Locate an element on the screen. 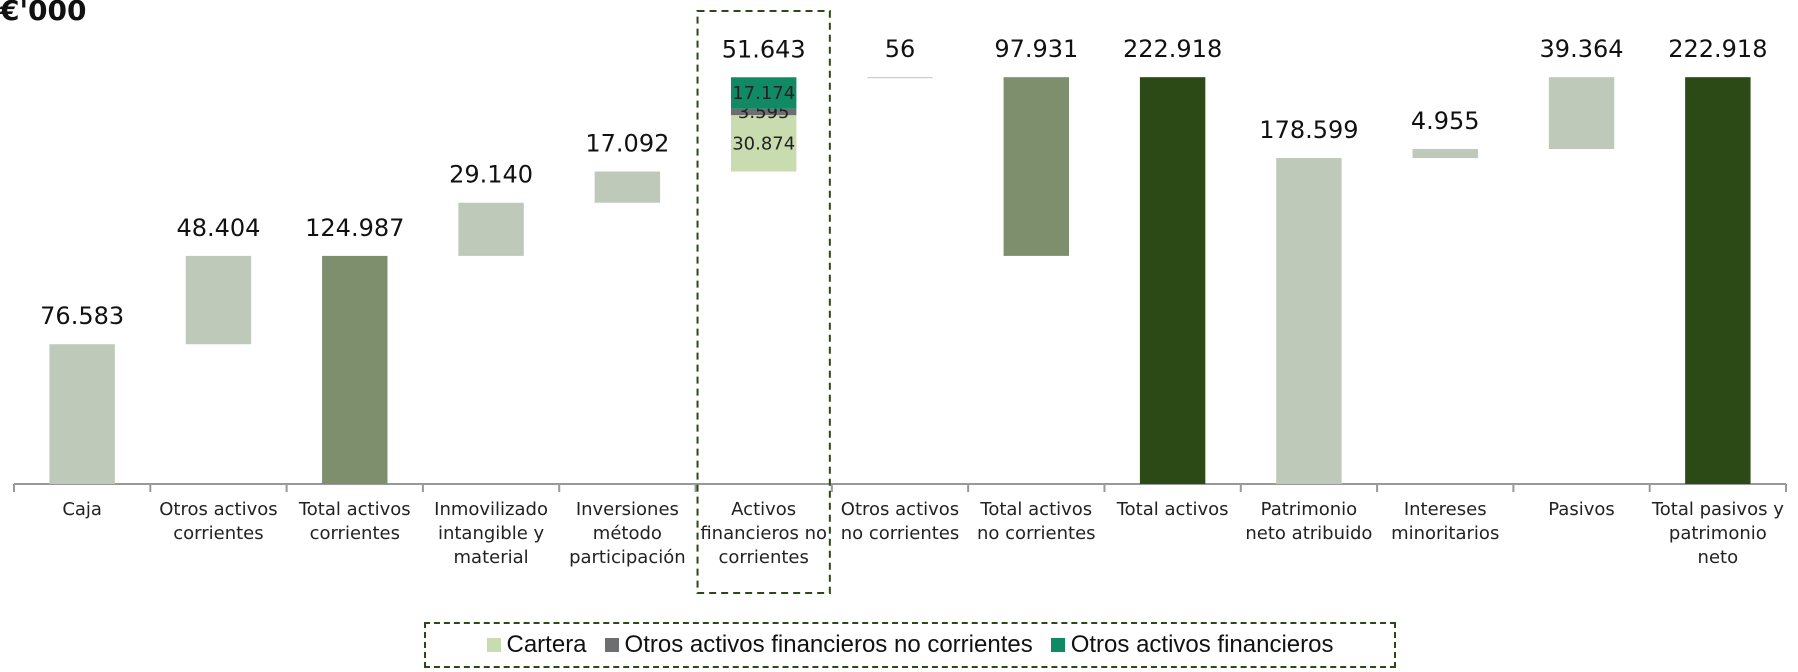  value-label: 48.404 is located at coordinates (218, 228).